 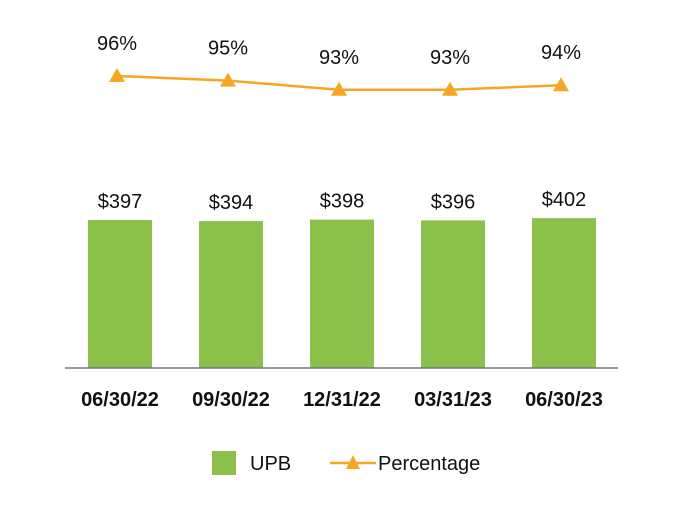 What do you see at coordinates (120, 202) in the screenshot?
I see `bar-value-label-0: $397` at bounding box center [120, 202].